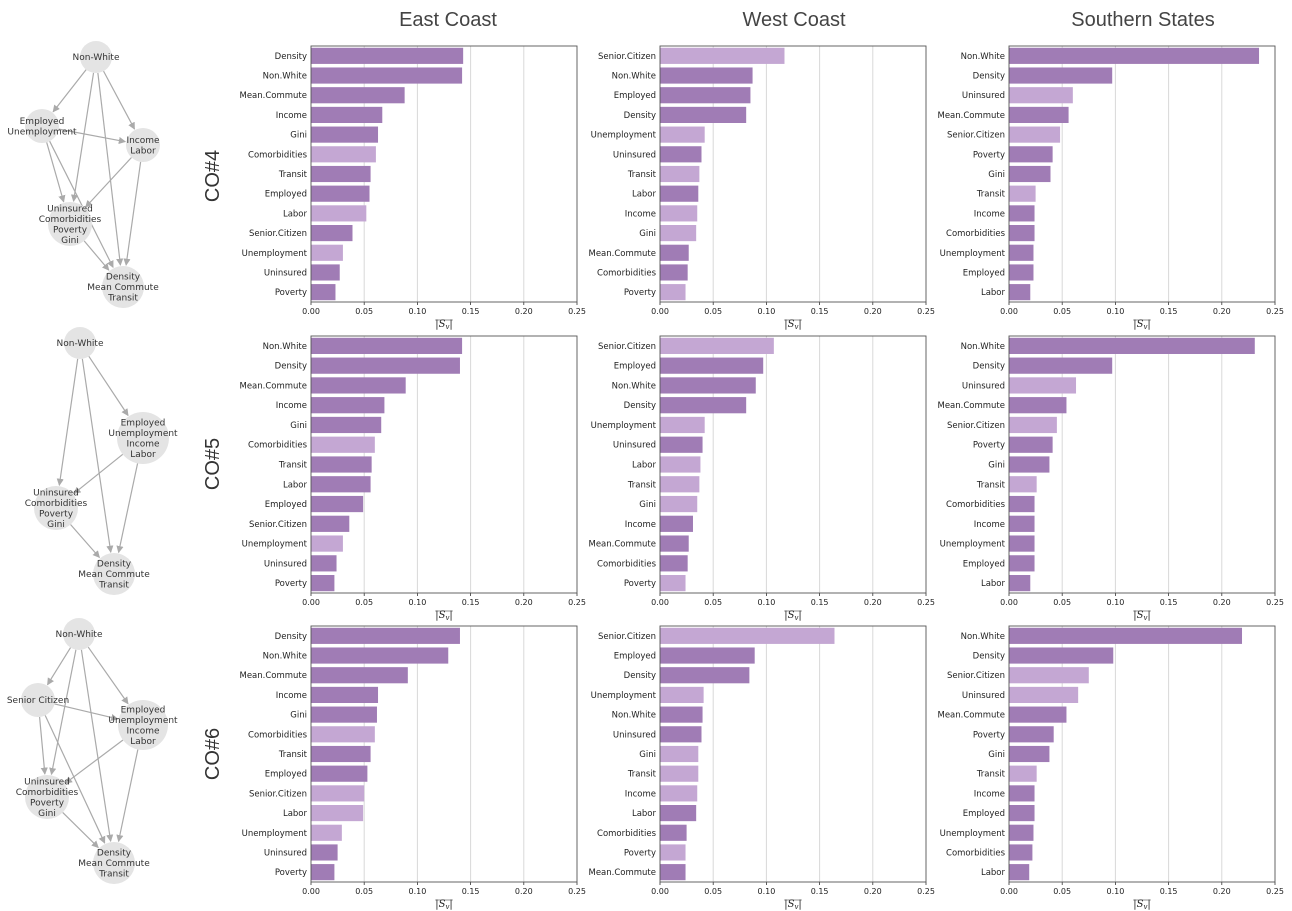 This screenshot has width=1292, height=911. I want to click on node-label: Gini, so click(47, 814).